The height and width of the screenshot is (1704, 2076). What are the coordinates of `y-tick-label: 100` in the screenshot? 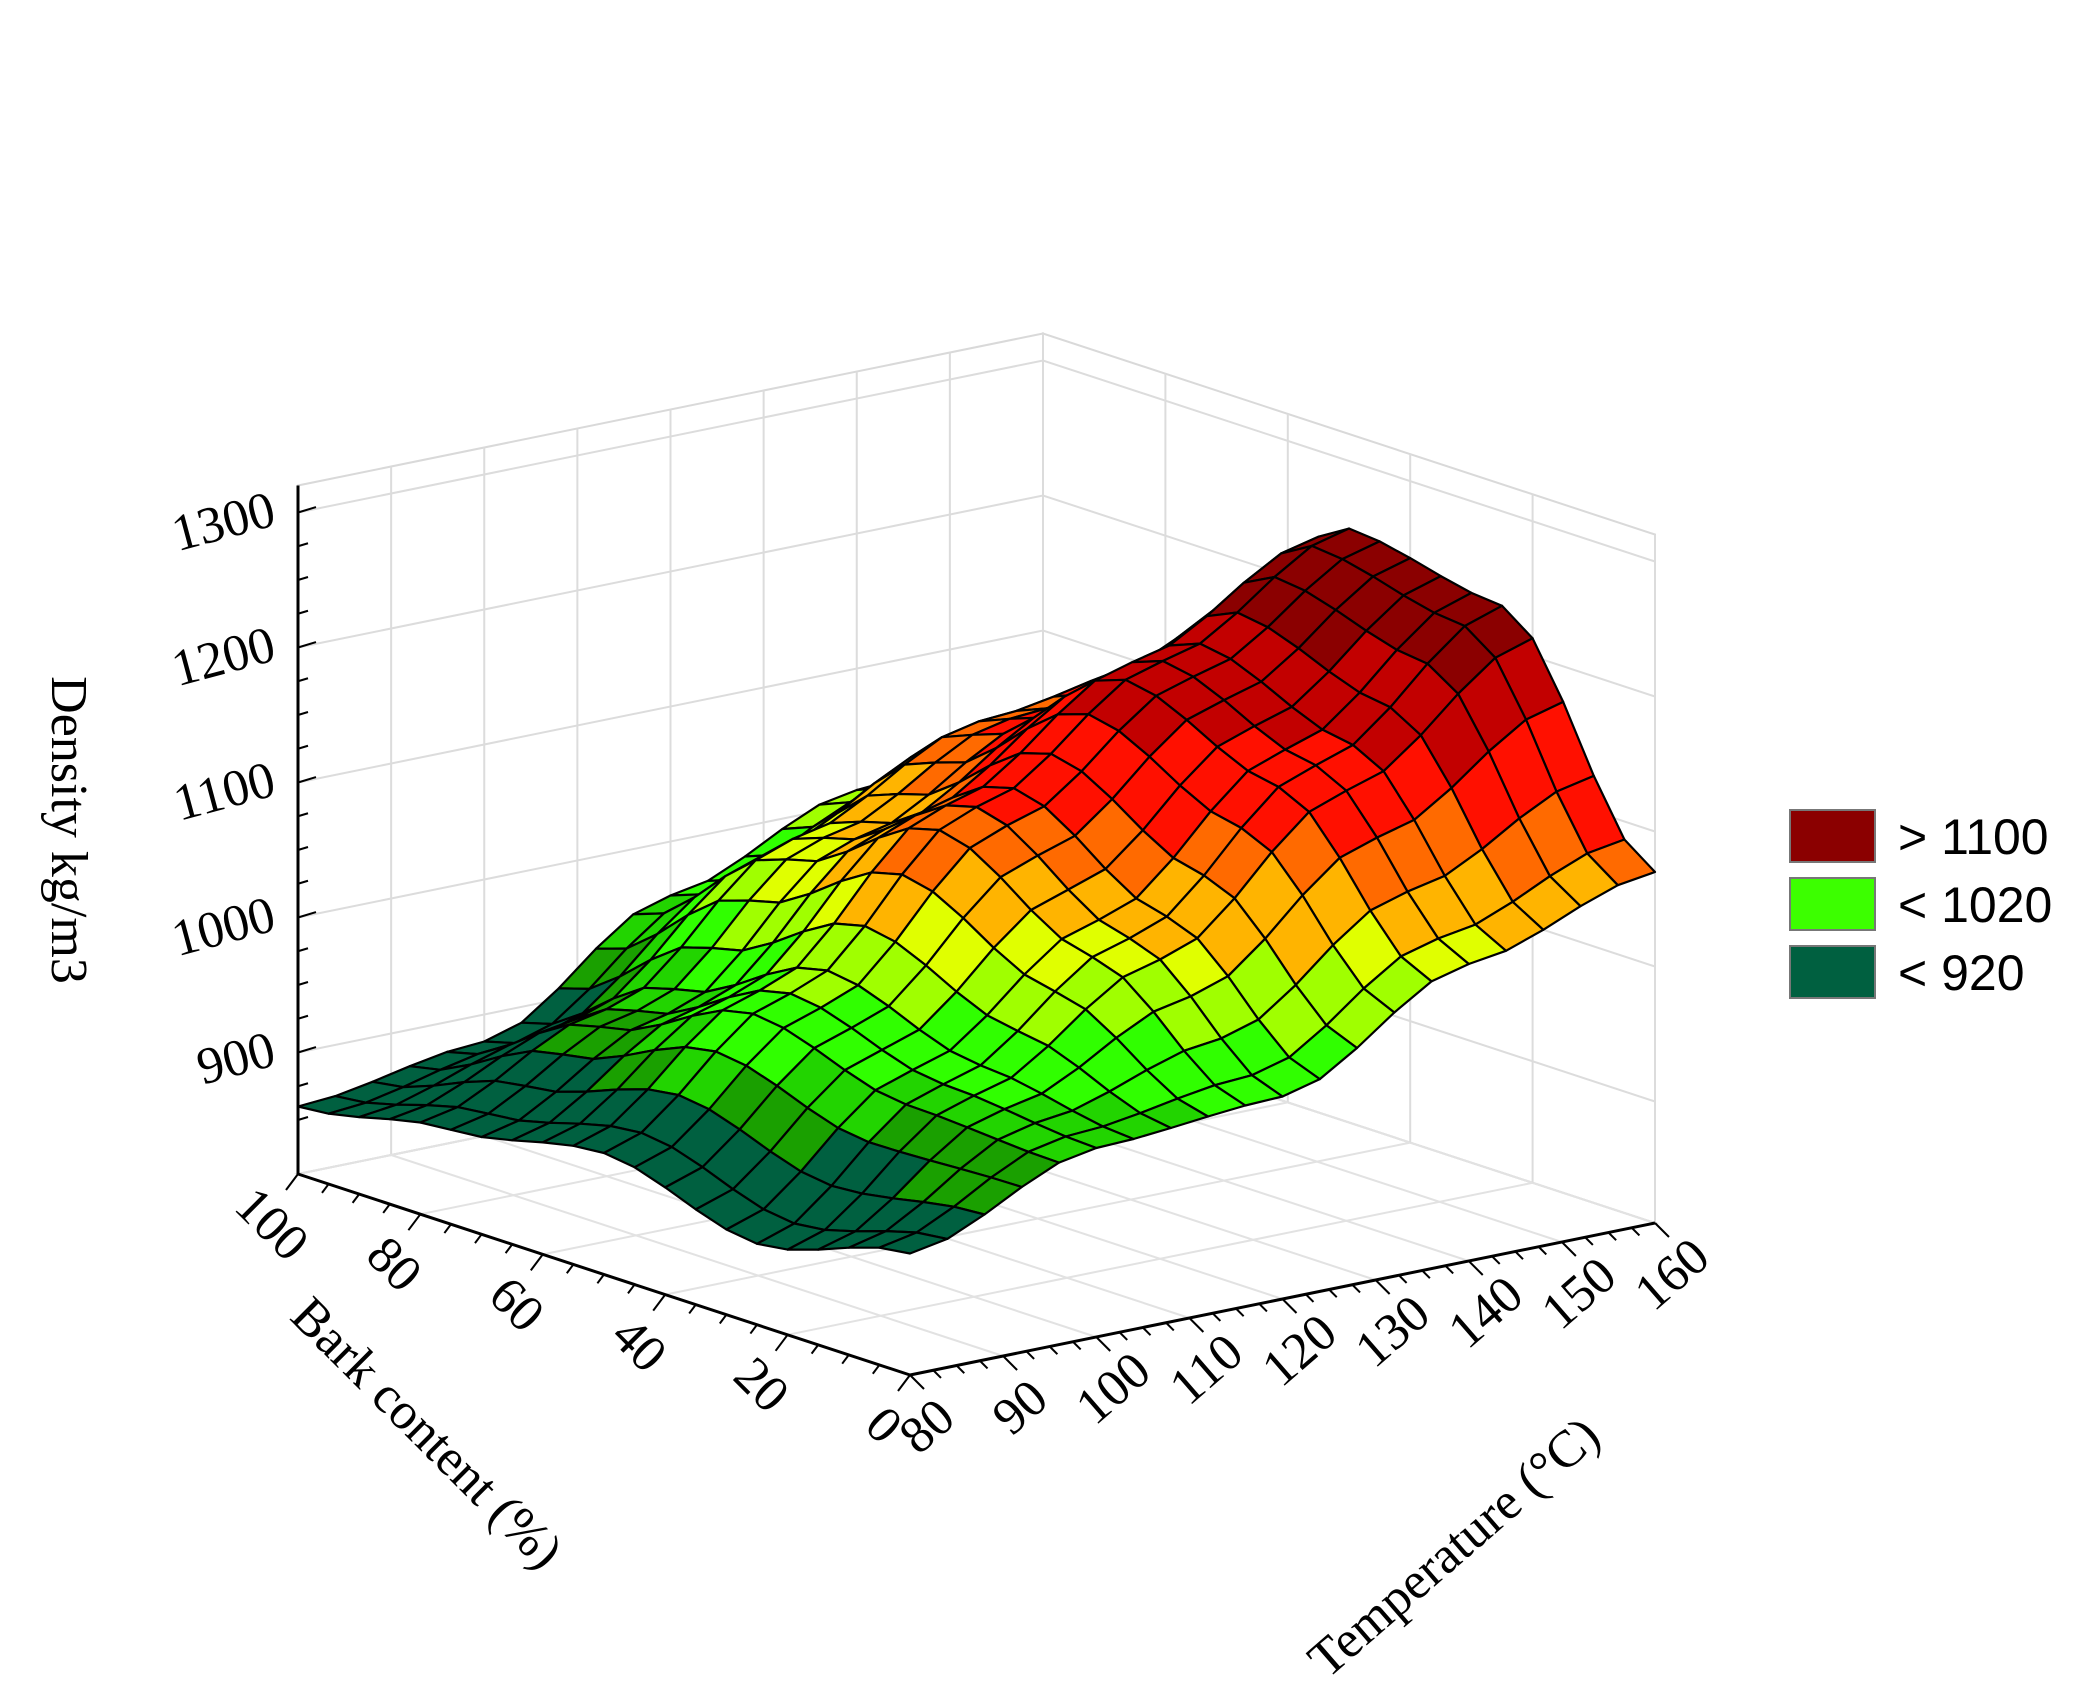 It's located at (271, 1224).